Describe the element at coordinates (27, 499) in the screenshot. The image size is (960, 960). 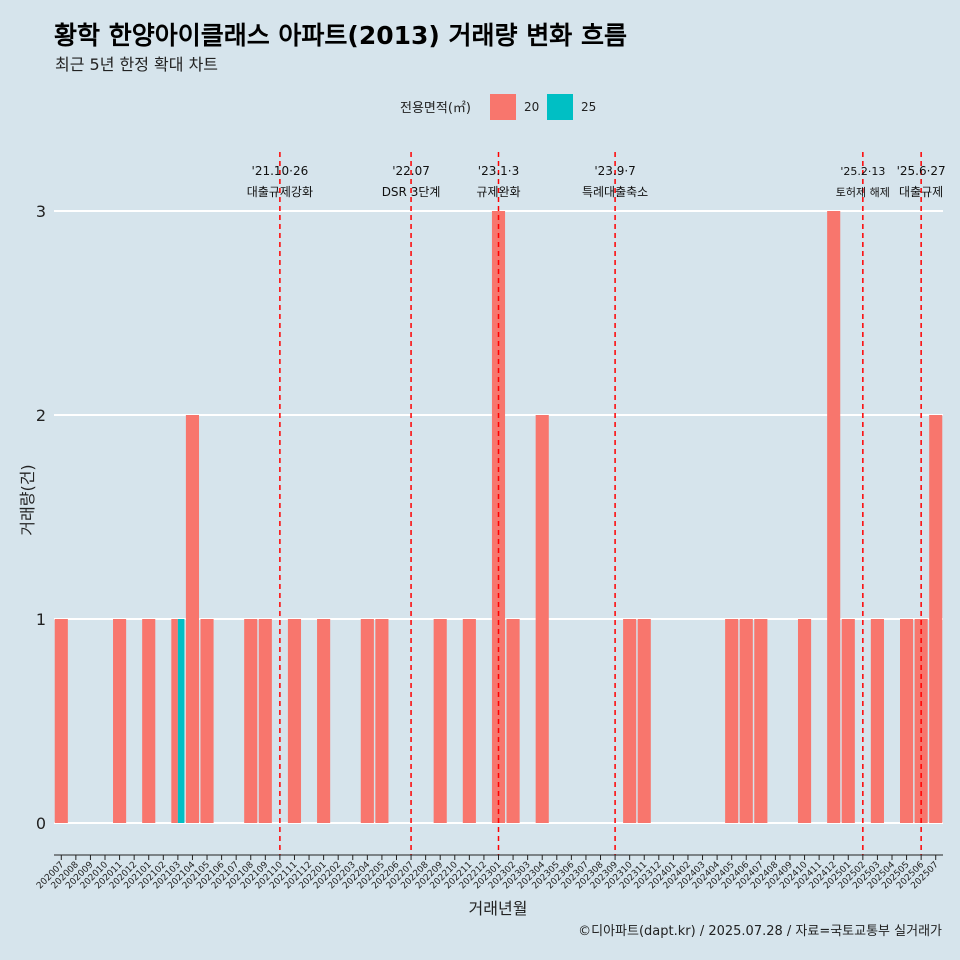
I see `y-axis-title: 거래량(건)` at that location.